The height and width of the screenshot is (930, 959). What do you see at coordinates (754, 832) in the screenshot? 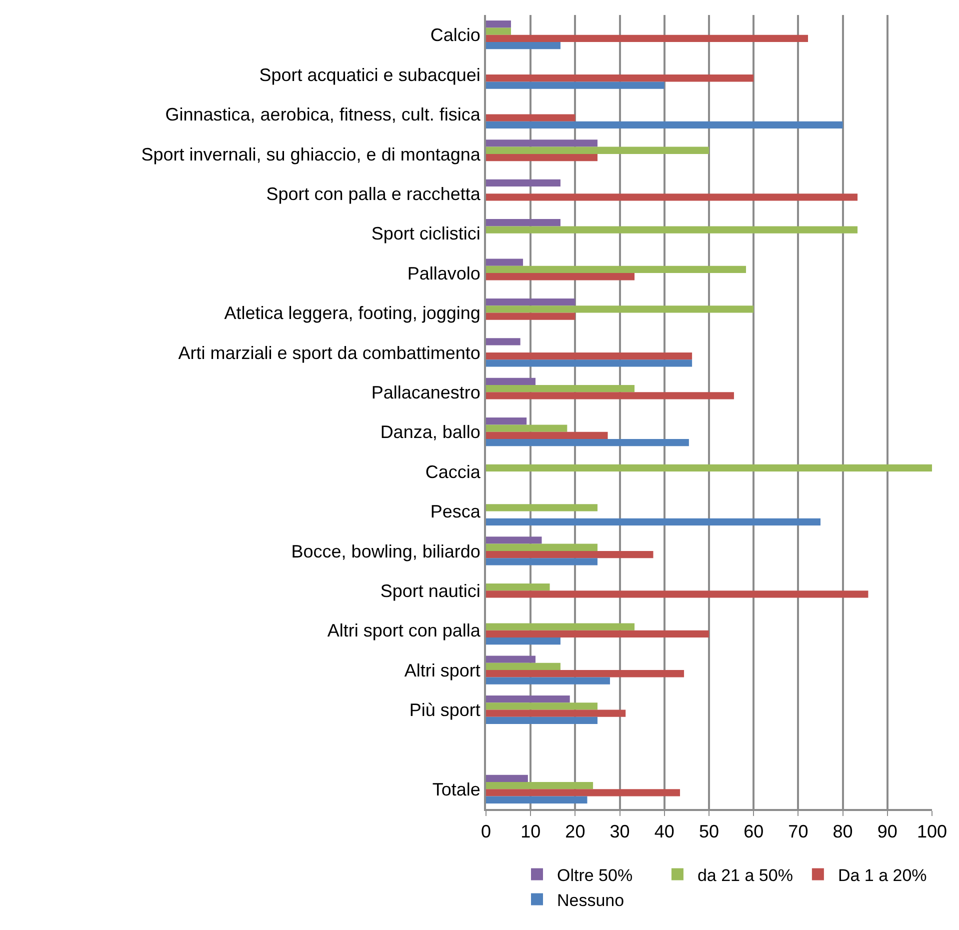
I see `x-tick-label: 60` at bounding box center [754, 832].